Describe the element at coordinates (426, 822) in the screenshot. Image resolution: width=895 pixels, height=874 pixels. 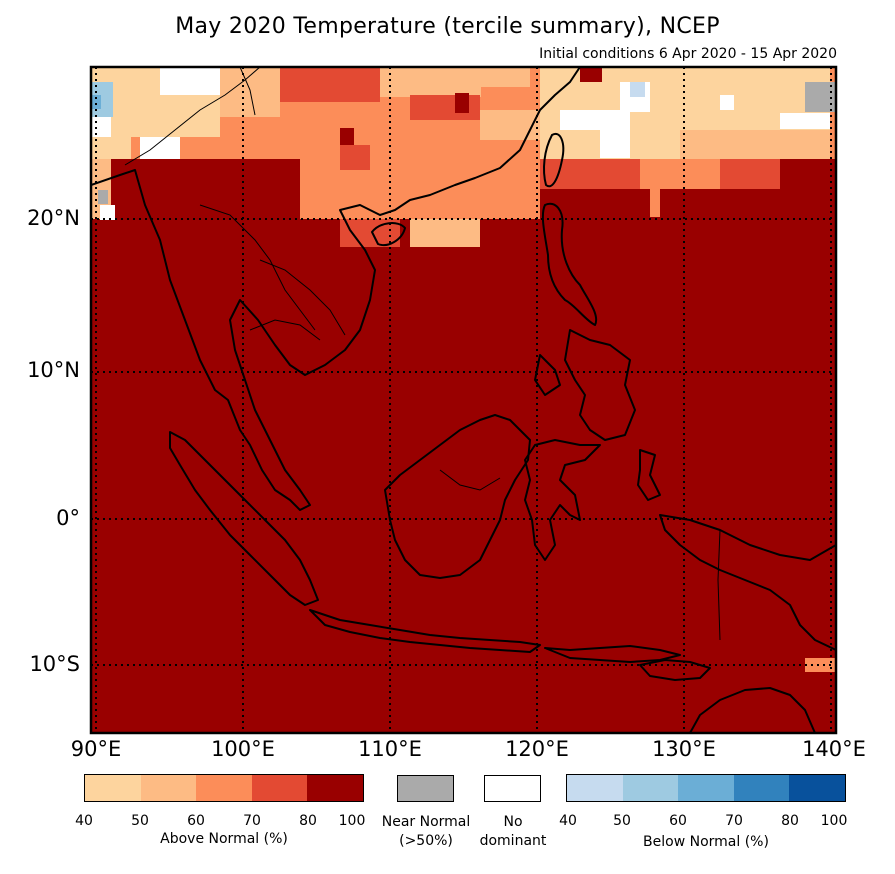
I see `near-normal-caption-line1: Near Normal` at that location.